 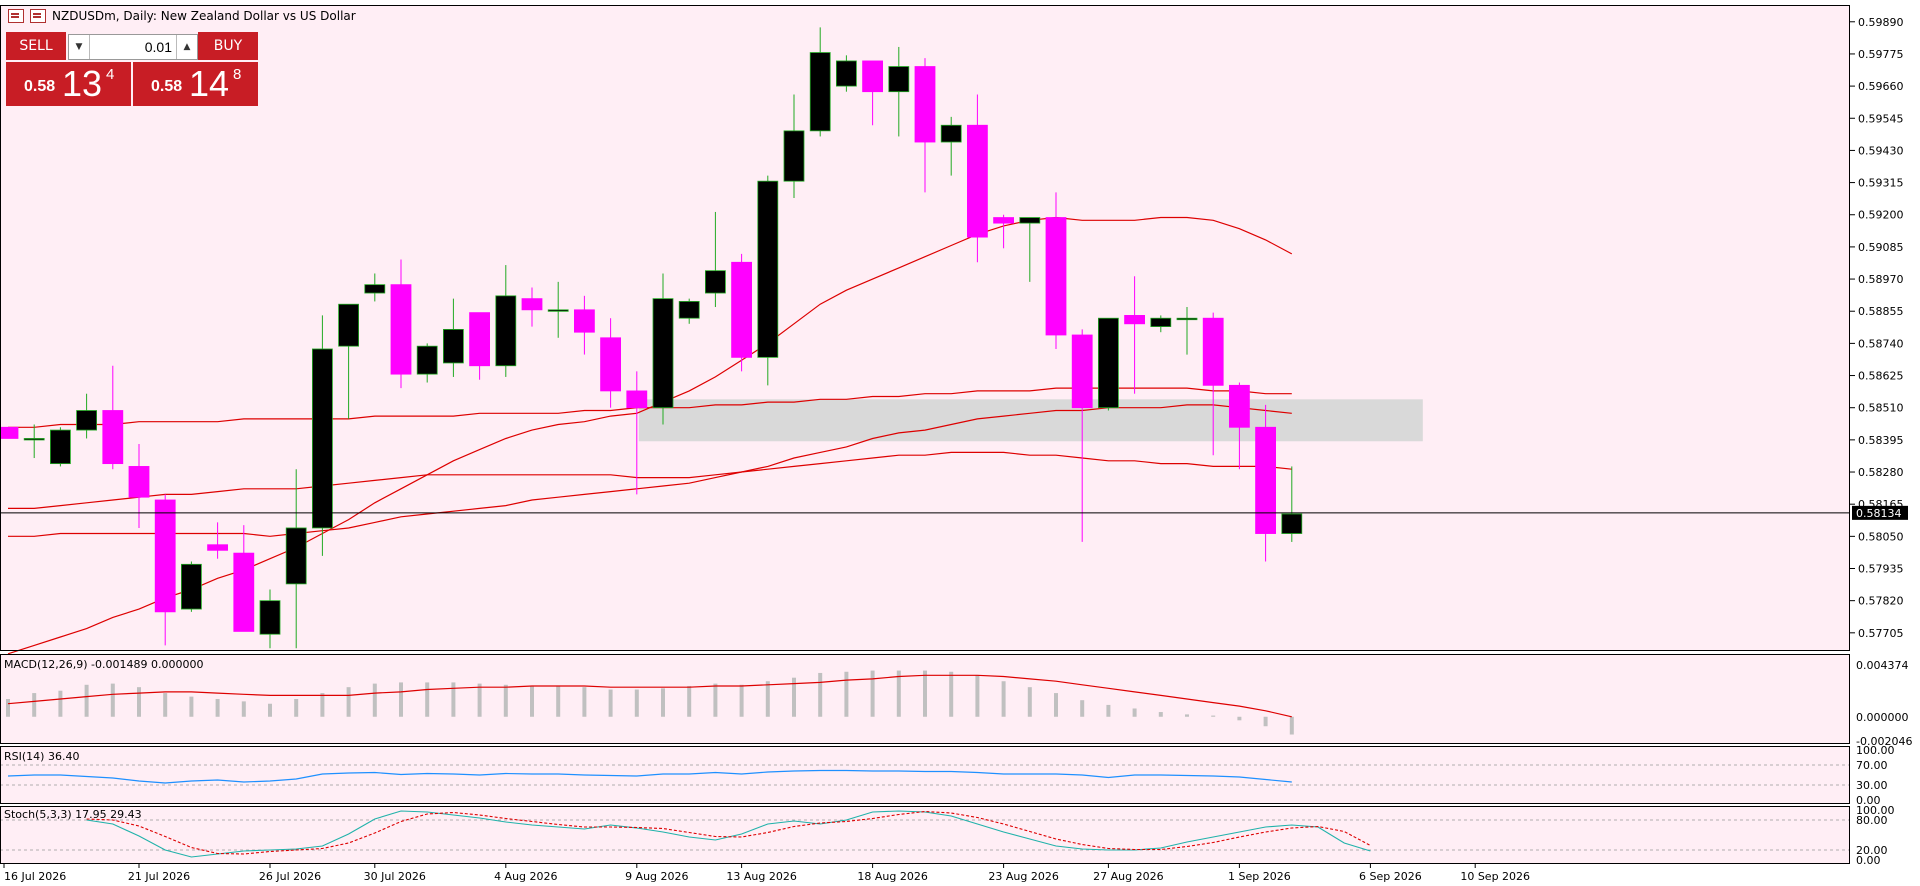 I want to click on sell-price-box: 0.58 13 4, so click(x=68, y=84).